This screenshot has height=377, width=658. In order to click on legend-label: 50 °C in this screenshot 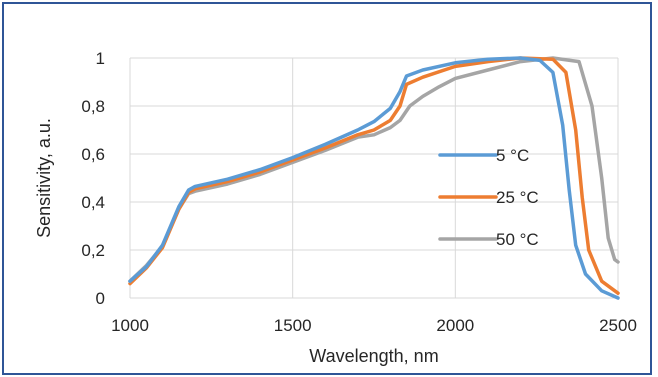, I will do `click(517, 239)`.